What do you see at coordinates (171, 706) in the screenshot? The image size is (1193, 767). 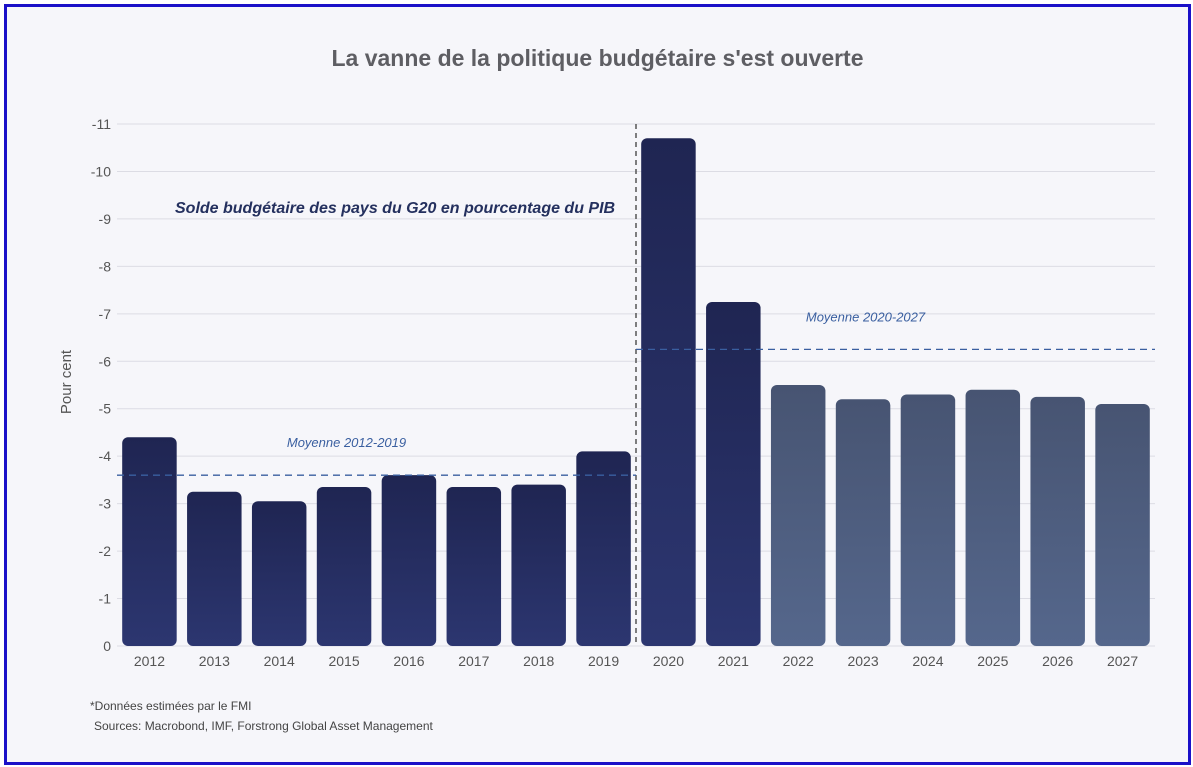 I see `estimate-note: *Données estimées par le FMI` at bounding box center [171, 706].